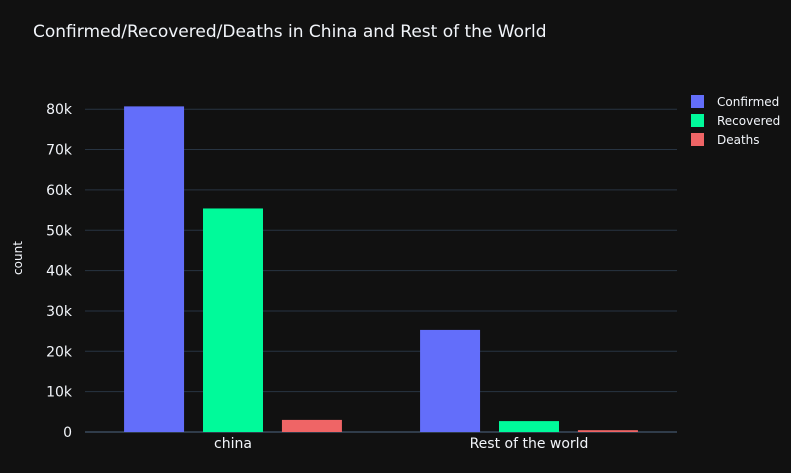 Image resolution: width=791 pixels, height=473 pixels. I want to click on legend-label-deaths: Deaths, so click(738, 140).